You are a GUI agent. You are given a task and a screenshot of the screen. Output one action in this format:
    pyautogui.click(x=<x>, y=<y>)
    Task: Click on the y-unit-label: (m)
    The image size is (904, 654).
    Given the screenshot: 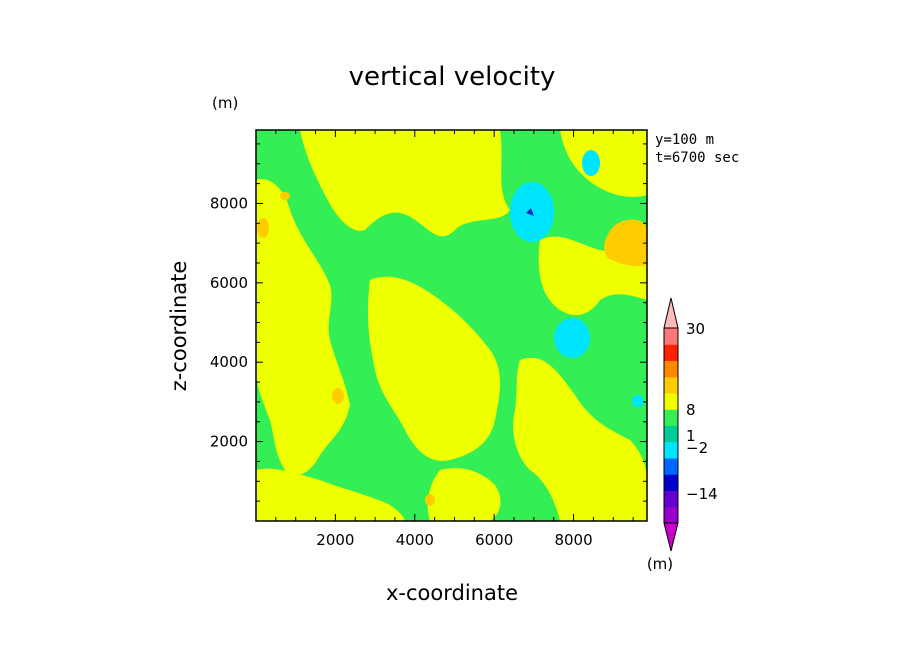 What is the action you would take?
    pyautogui.click(x=225, y=103)
    